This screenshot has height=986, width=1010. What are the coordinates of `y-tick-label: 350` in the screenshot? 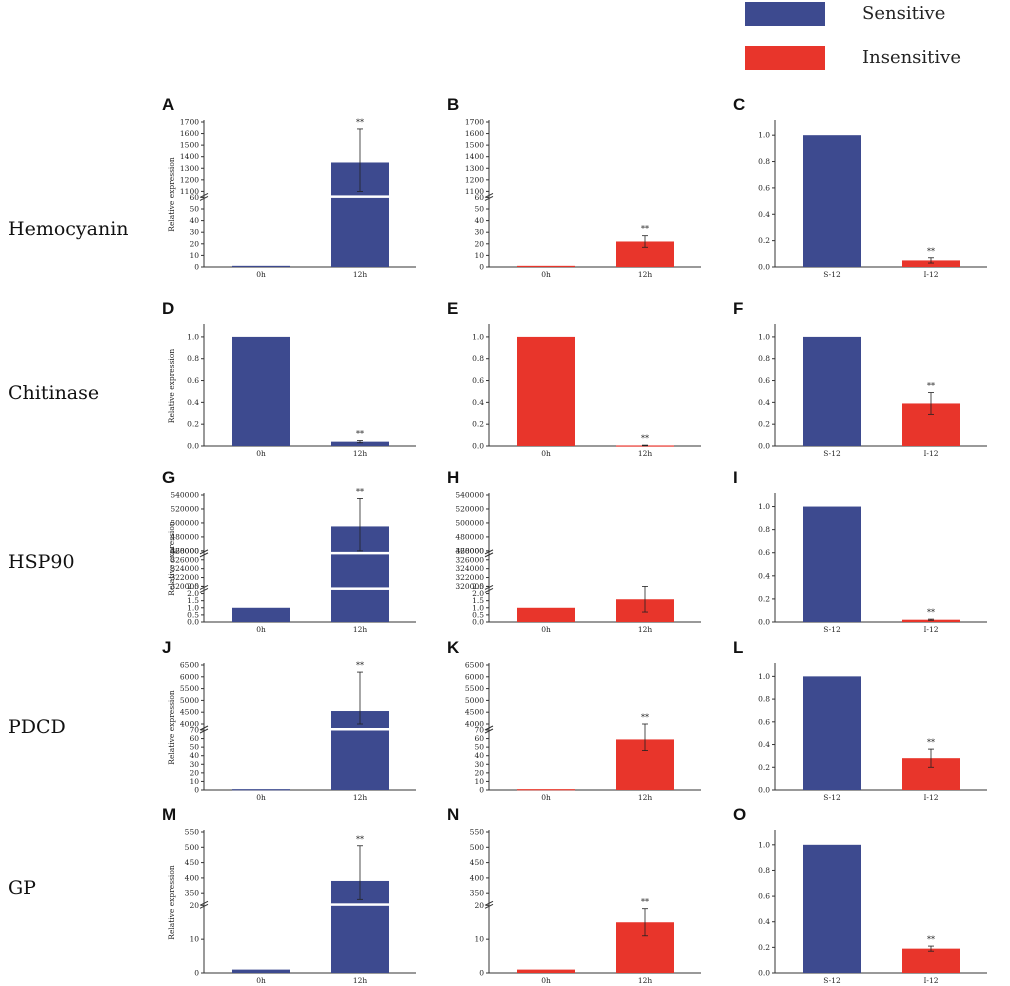 It's located at (477, 893).